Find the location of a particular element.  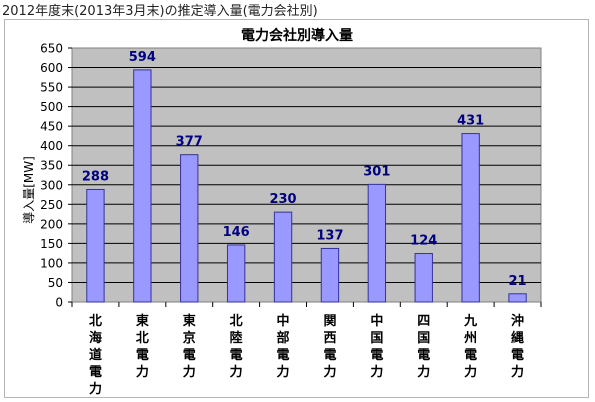

y-tick-label: 500 is located at coordinates (51, 107).